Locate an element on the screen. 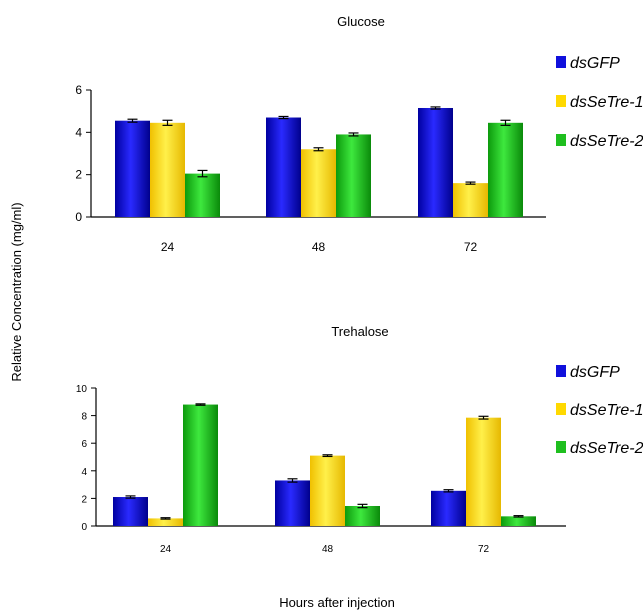  glucose-x-tick-label: 72 is located at coordinates (471, 247).